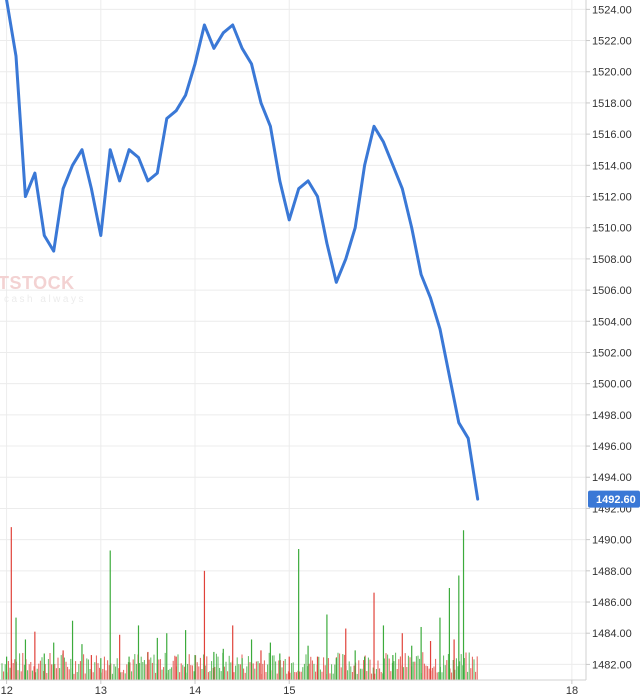 This screenshot has width=640, height=696. I want to click on y-tick-label: 1482.00, so click(612, 665).